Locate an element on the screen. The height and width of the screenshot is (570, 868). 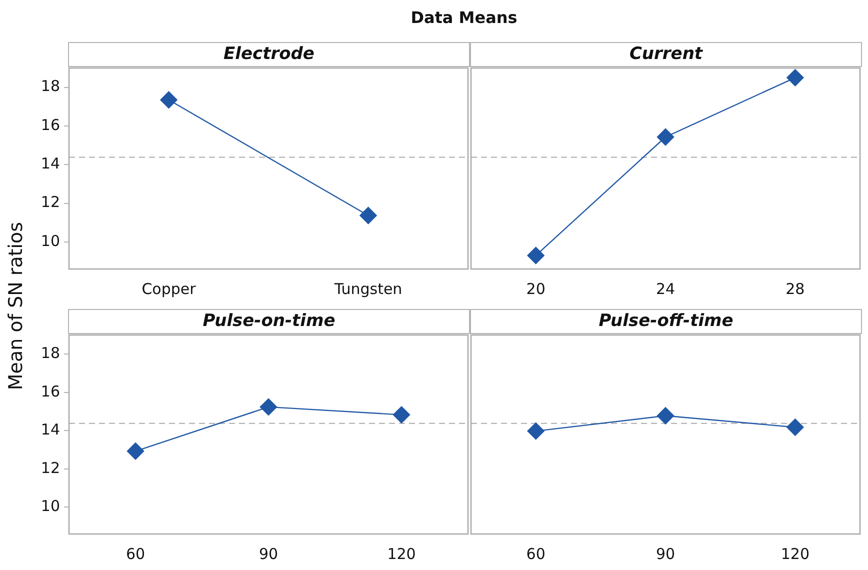
x-tick-label: 28 is located at coordinates (795, 289).